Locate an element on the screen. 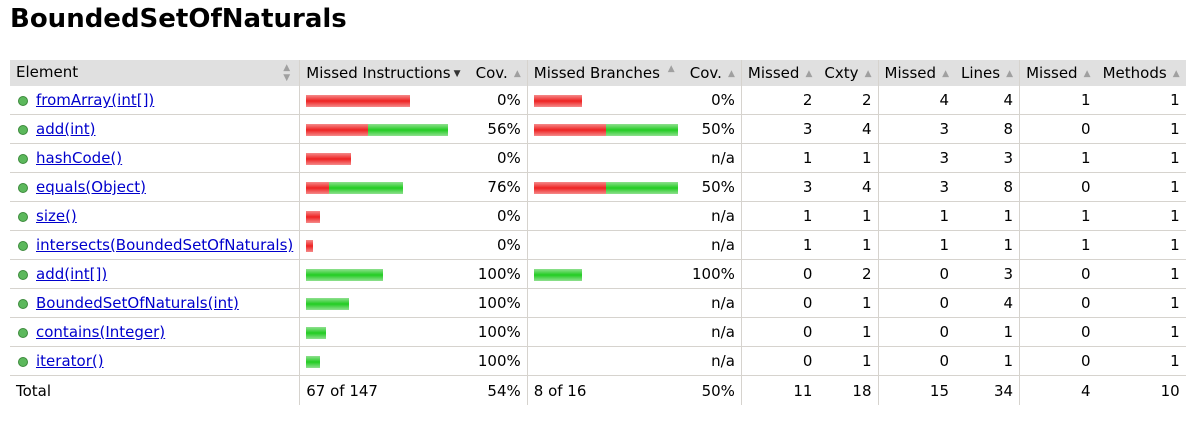 The height and width of the screenshot is (422, 1199). missed-lines-cell: 0 is located at coordinates (916, 274).